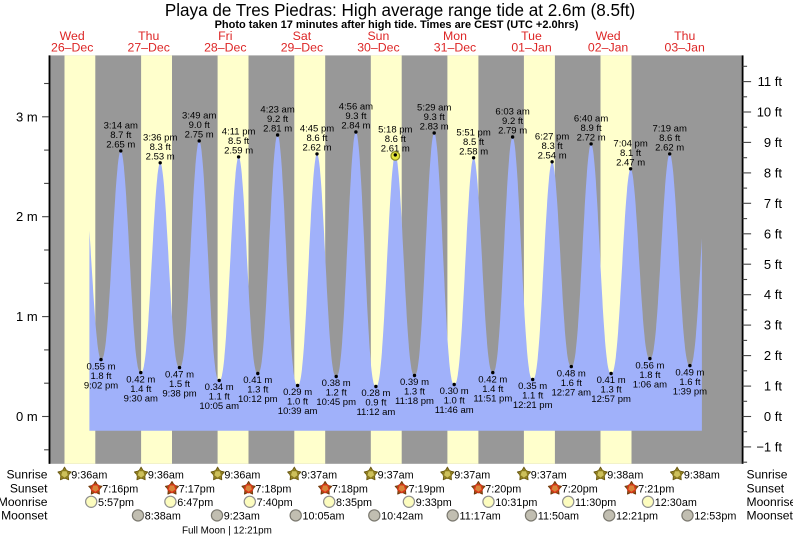 The width and height of the screenshot is (793, 543). What do you see at coordinates (179, 393) in the screenshot?
I see `svg-text: 9:38 pm` at bounding box center [179, 393].